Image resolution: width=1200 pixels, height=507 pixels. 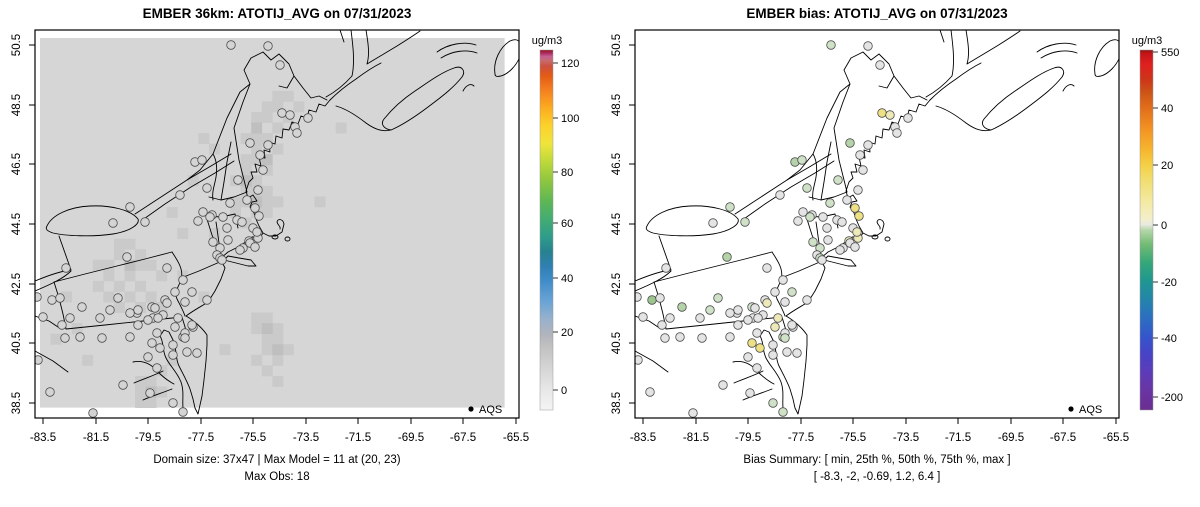 I want to click on x-tick-label: -71.5, so click(x=358, y=438).